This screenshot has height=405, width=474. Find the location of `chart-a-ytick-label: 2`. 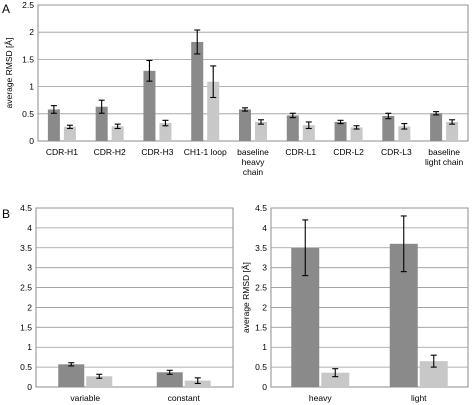

chart-a-ytick-label: 2 is located at coordinates (31, 32).